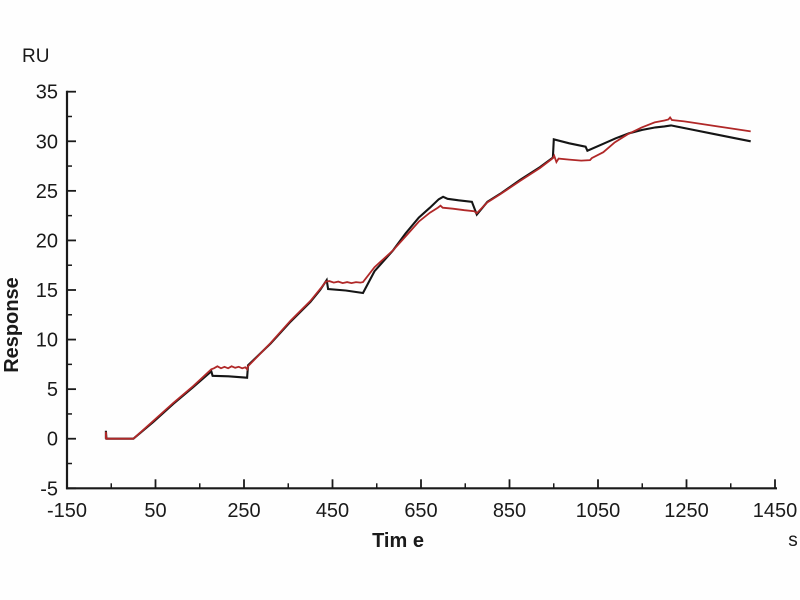 The height and width of the screenshot is (600, 800). Describe the element at coordinates (243, 511) in the screenshot. I see `x-tick-label-250: 250` at that location.